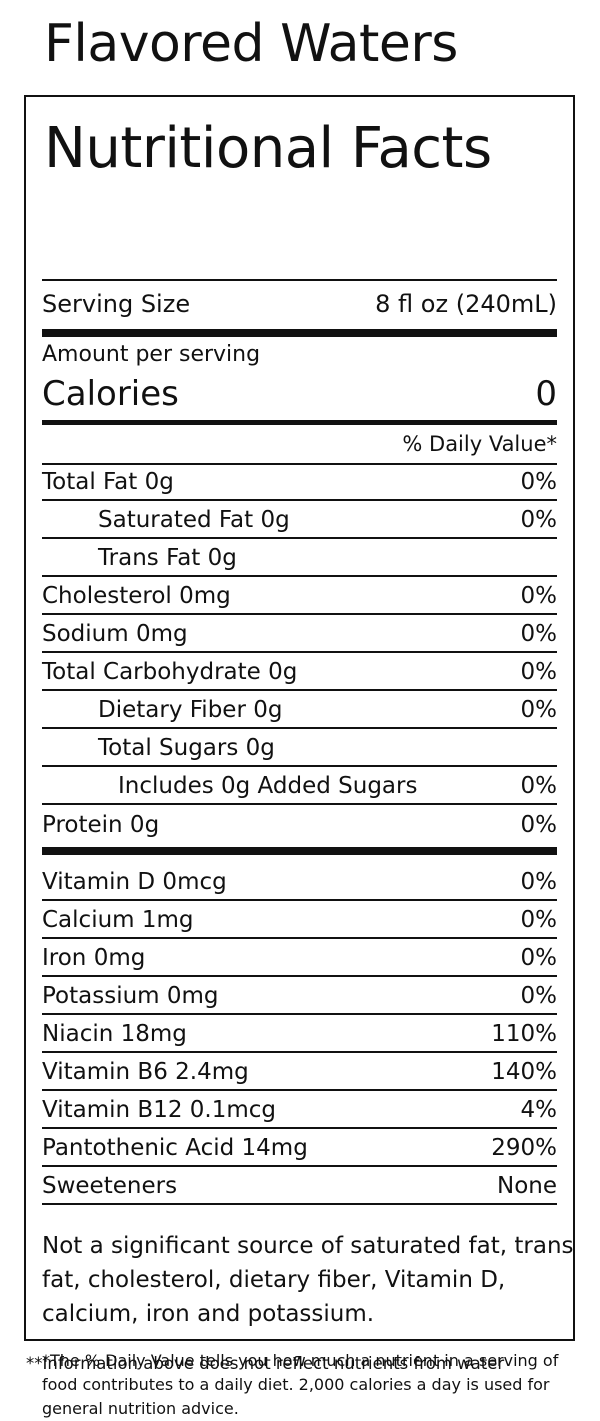  Describe the element at coordinates (299, 1111) in the screenshot. I see `vitamin-row: Vitamin B12 0.1mcg 4%` at that location.